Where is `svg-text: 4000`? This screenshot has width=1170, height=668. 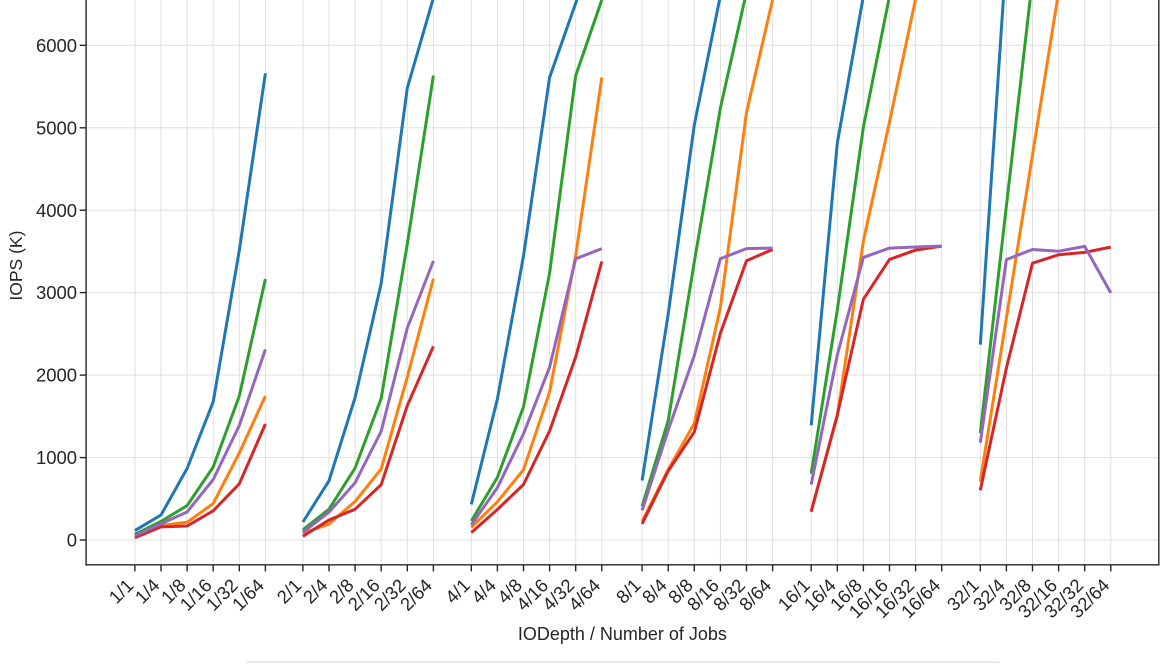 svg-text: 4000 is located at coordinates (56, 210).